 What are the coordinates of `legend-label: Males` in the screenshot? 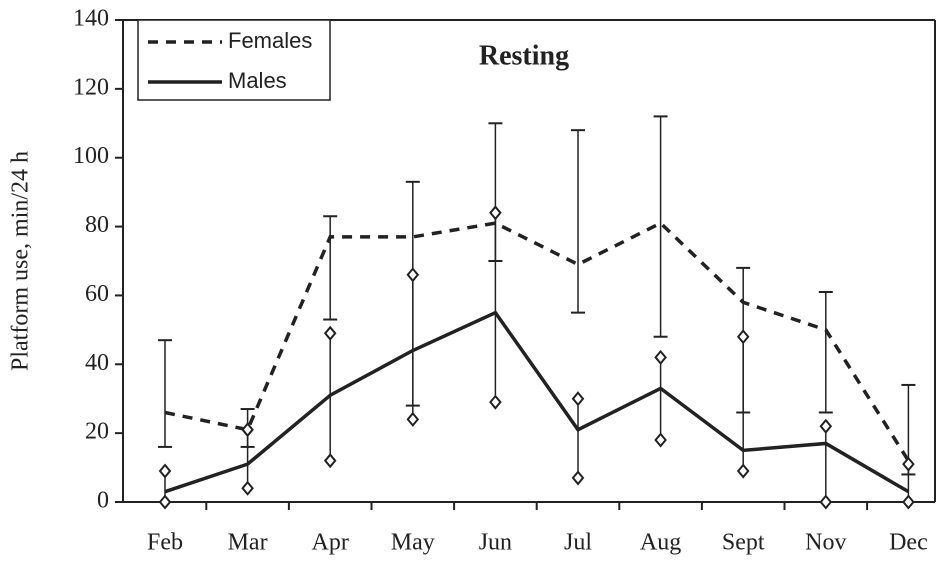 It's located at (257, 80).